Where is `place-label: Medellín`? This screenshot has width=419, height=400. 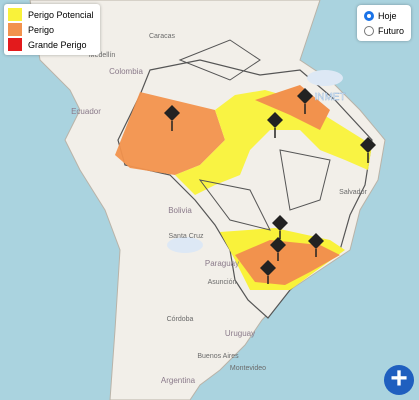 place-label: Medellín is located at coordinates (102, 55).